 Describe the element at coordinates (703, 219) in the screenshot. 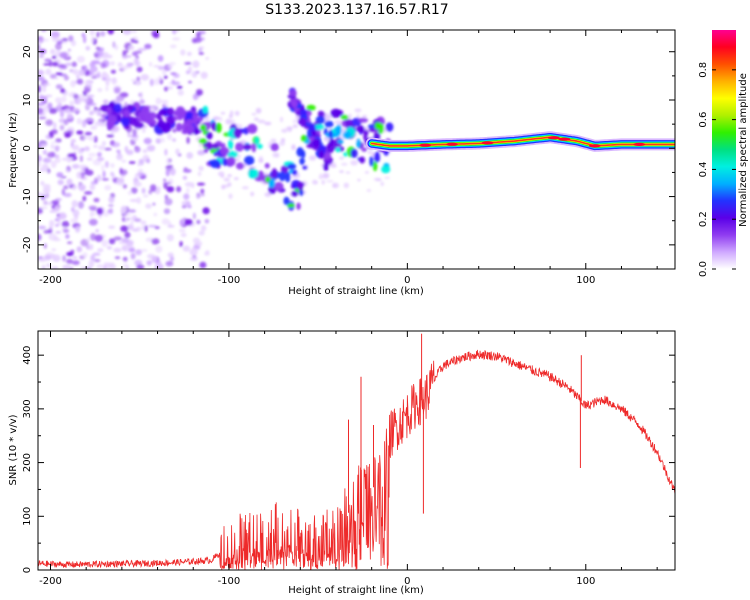

I see `colorbar-tick-label: 0.2` at that location.